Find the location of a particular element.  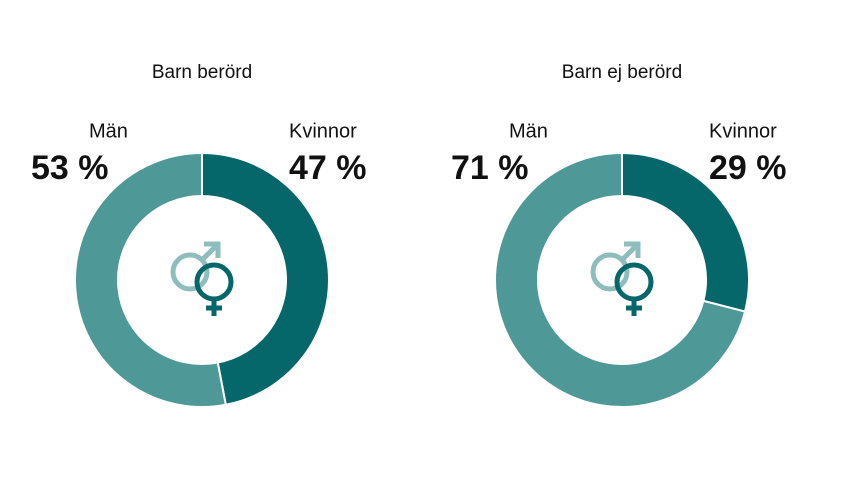

chart-title: Barn ej berörd is located at coordinates (622, 72).